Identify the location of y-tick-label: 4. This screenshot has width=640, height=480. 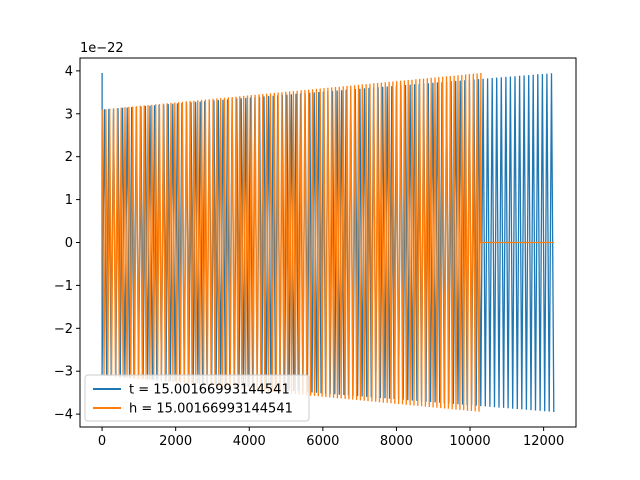
(69, 71).